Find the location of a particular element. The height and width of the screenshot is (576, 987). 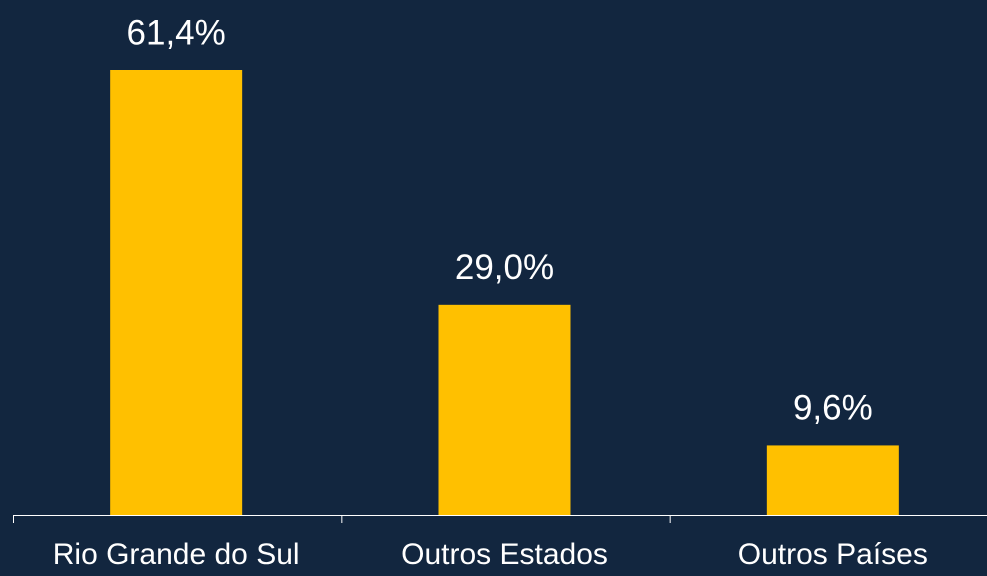

value-label: 29,0% is located at coordinates (504, 267).